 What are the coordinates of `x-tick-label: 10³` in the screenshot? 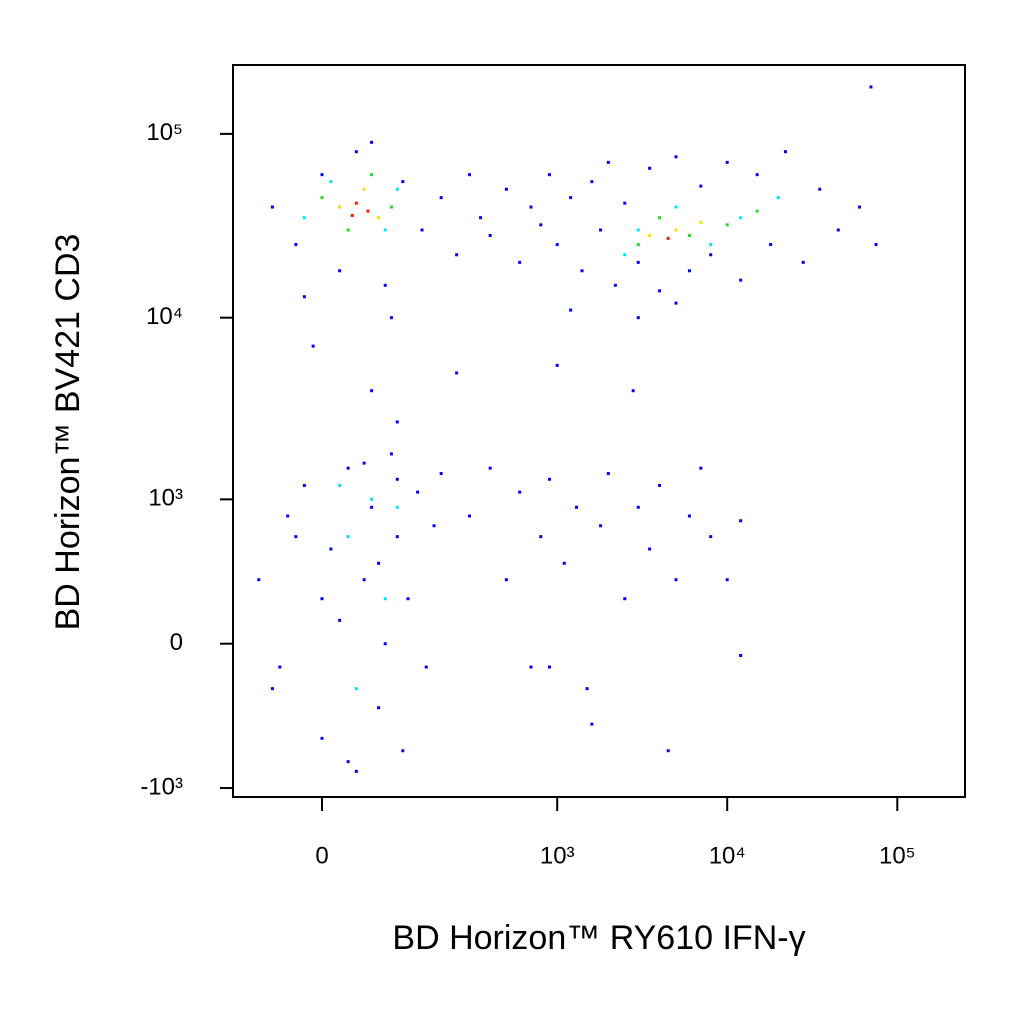 It's located at (557, 855).